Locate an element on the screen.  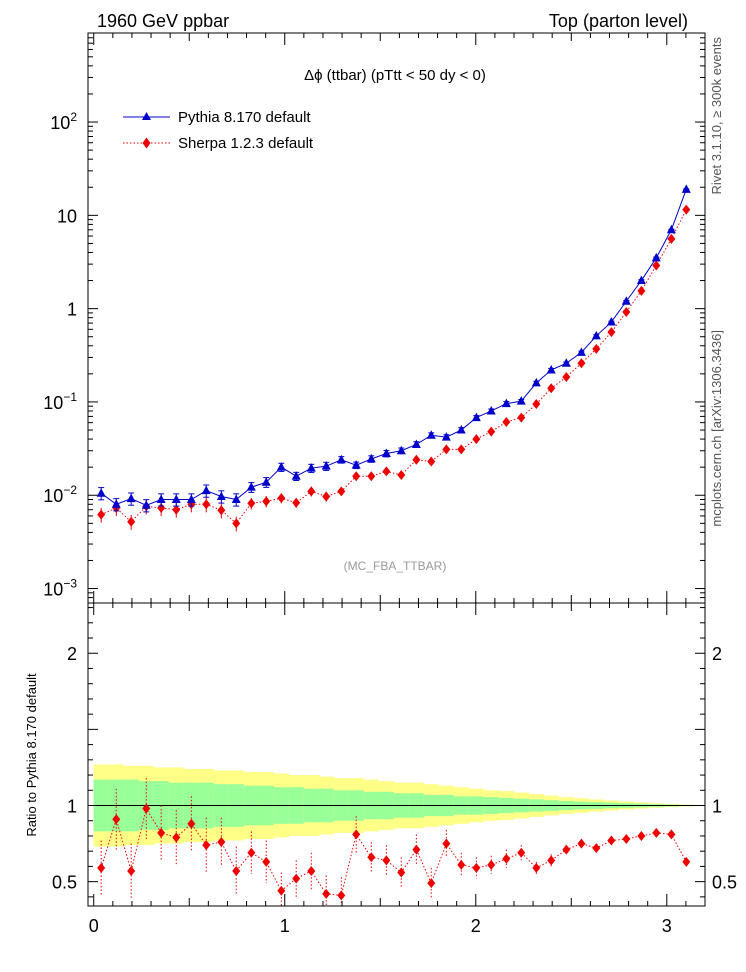
main-y-tick-label: 10 is located at coordinates (67, 216).